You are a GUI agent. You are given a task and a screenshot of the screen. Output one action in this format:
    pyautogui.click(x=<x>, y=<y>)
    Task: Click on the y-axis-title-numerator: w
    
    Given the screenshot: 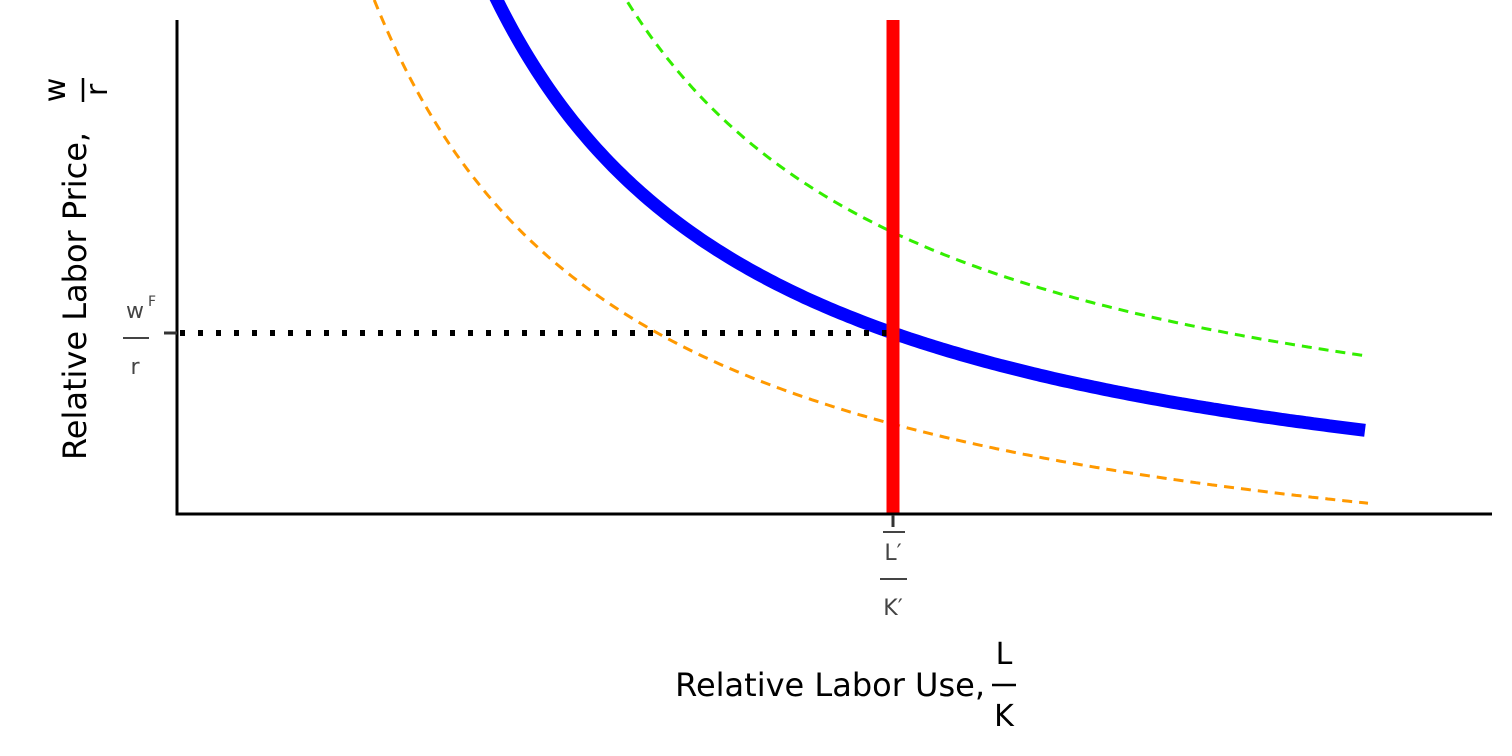 What is the action you would take?
    pyautogui.click(x=55, y=90)
    